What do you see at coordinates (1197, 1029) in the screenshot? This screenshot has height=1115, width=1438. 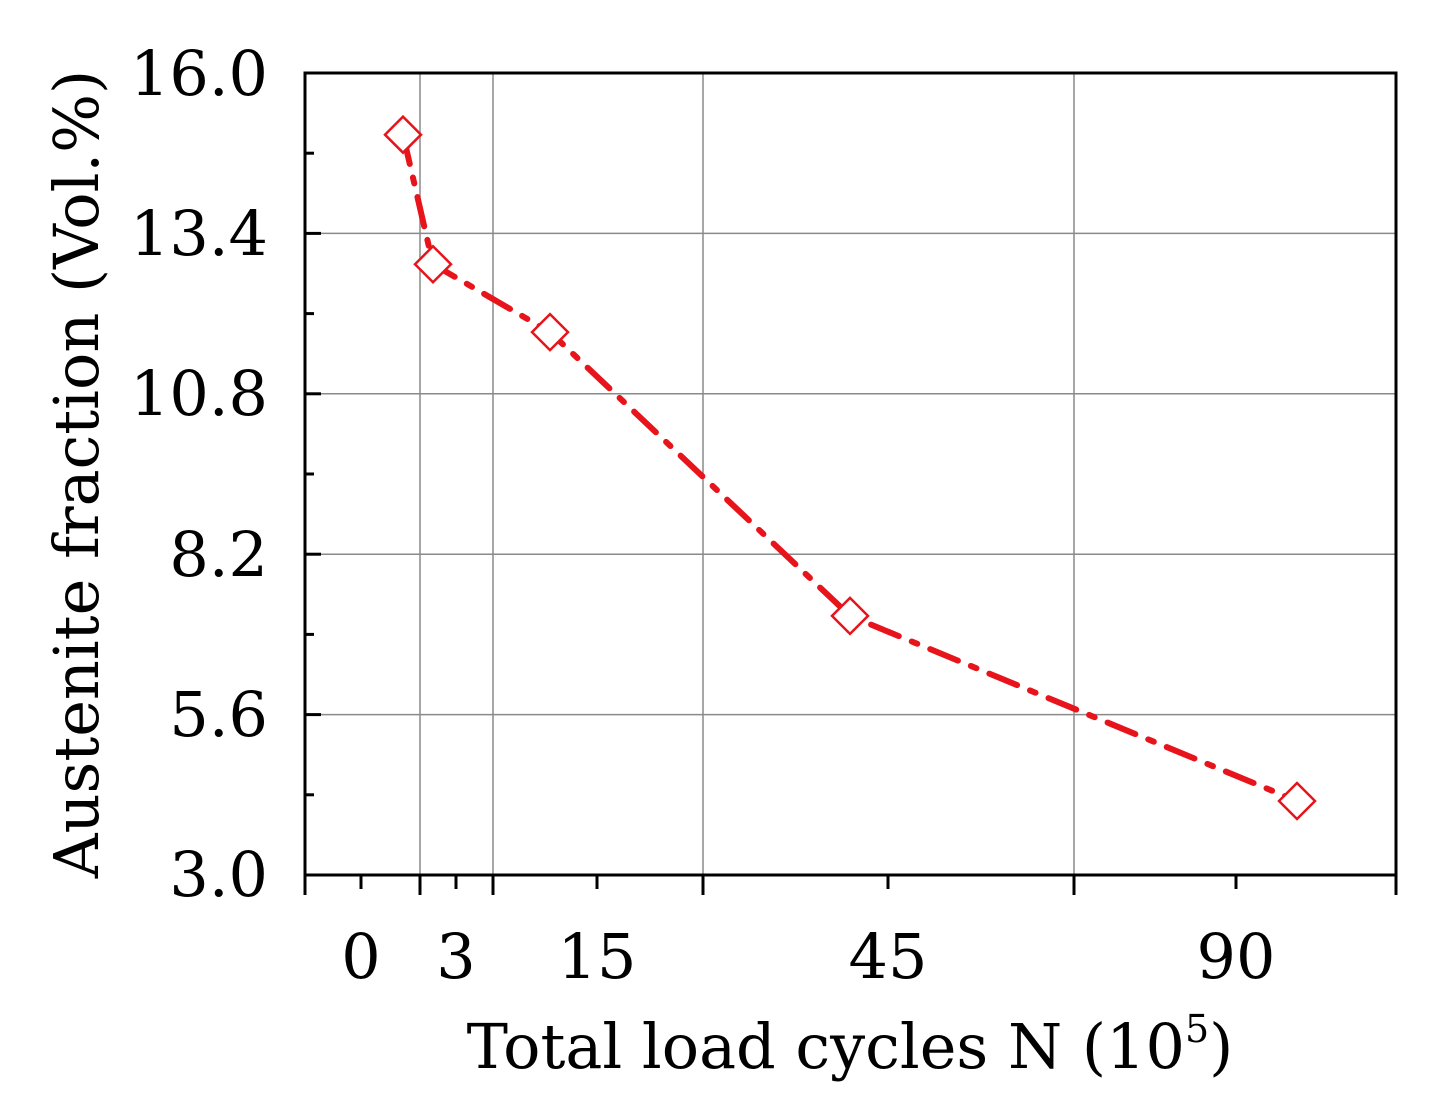 I see `x-axis-title-superscript: 5` at bounding box center [1197, 1029].